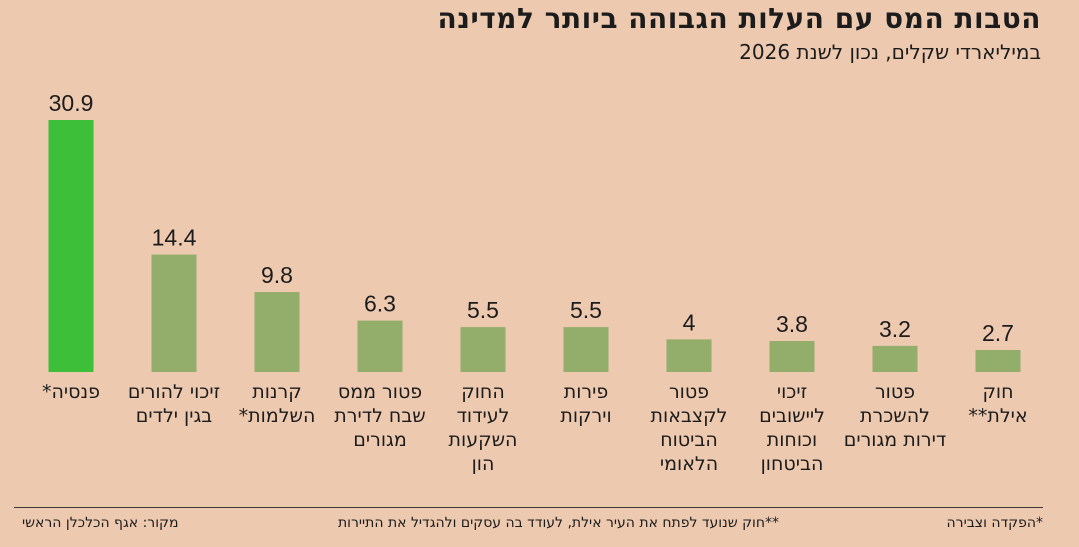 Image resolution: width=1079 pixels, height=547 pixels. What do you see at coordinates (482, 392) in the screenshot?
I see `category-label-4-line-0: החוק` at bounding box center [482, 392].